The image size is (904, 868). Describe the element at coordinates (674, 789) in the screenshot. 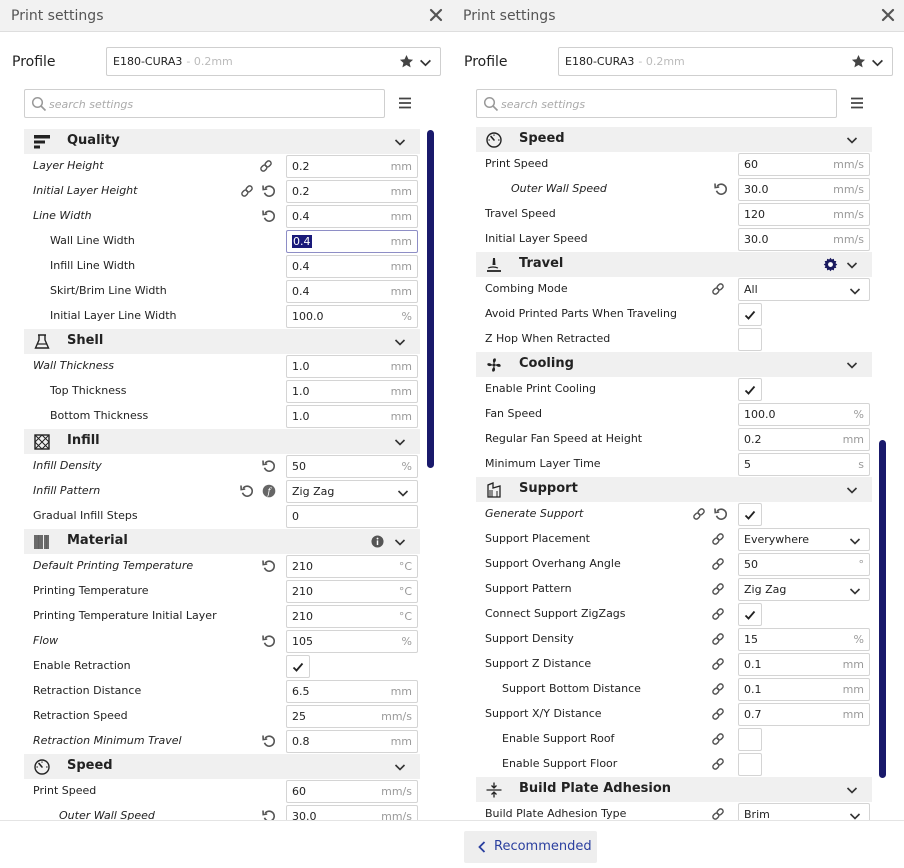

I see `section-header-build-plate-adhesion: Build Plate Adhesion` at that location.